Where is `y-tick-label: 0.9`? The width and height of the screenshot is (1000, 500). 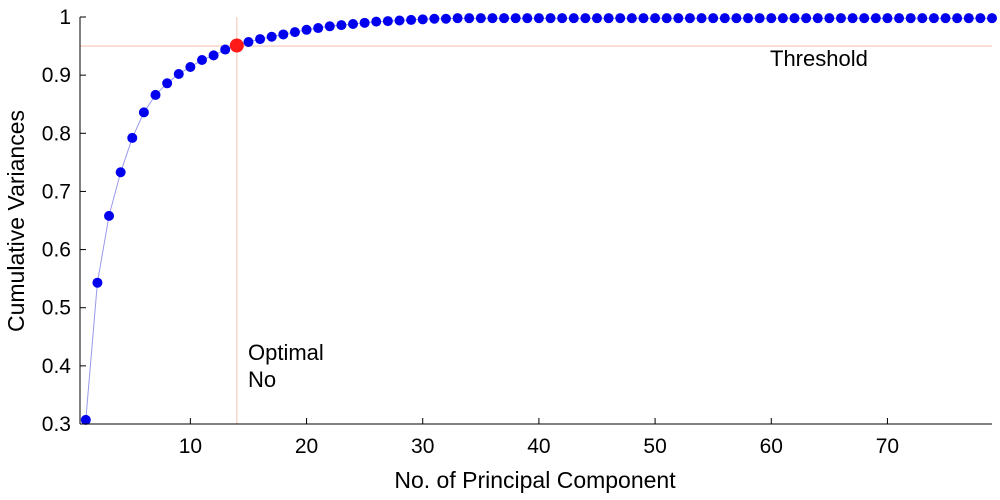 y-tick-label: 0.9 is located at coordinates (56, 75).